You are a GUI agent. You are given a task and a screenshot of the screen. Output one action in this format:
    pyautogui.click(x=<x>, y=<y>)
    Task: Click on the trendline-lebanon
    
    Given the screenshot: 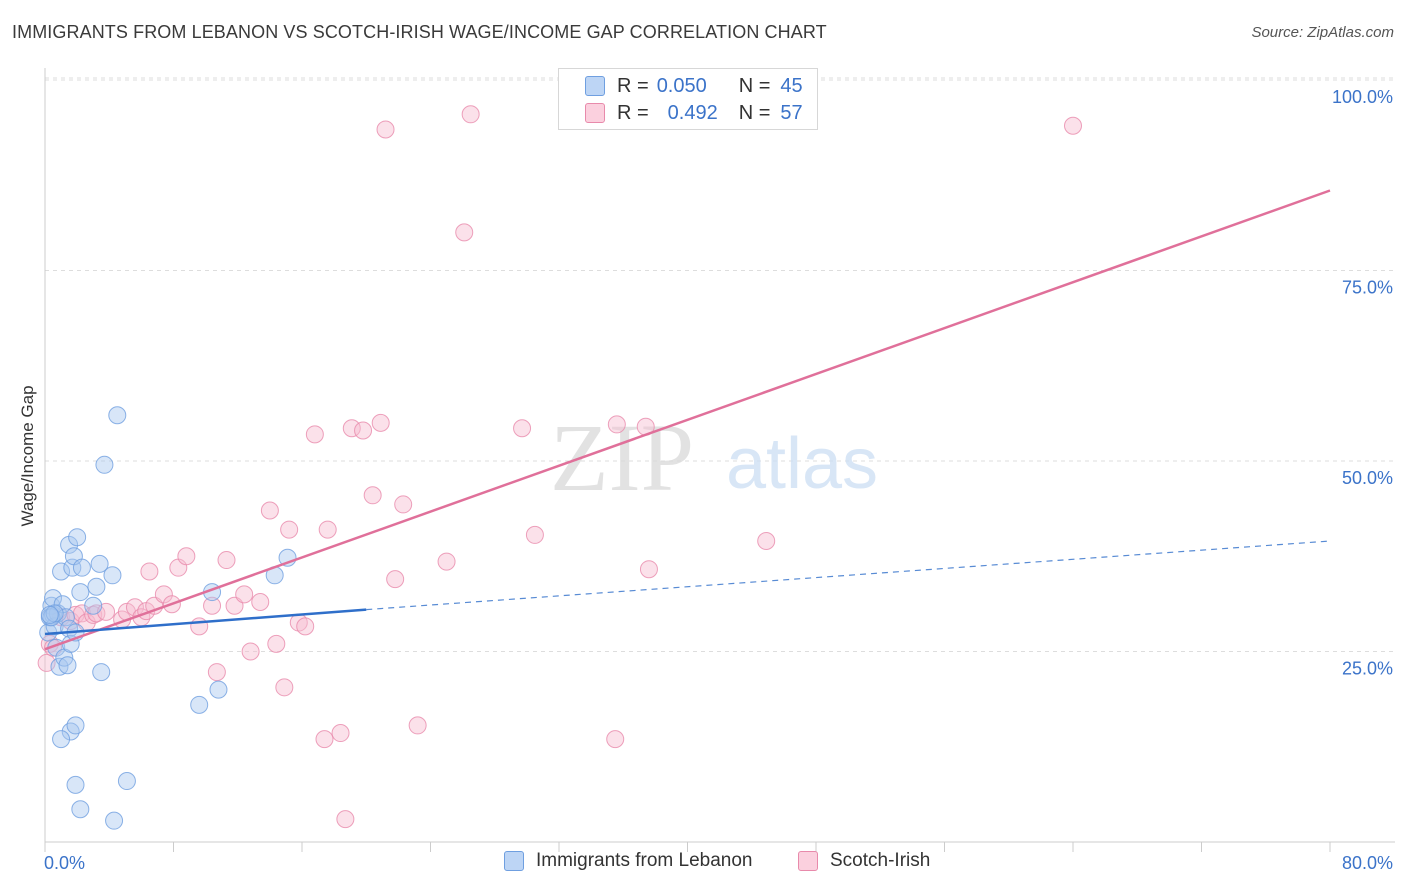 What is the action you would take?
    pyautogui.click(x=205, y=622)
    